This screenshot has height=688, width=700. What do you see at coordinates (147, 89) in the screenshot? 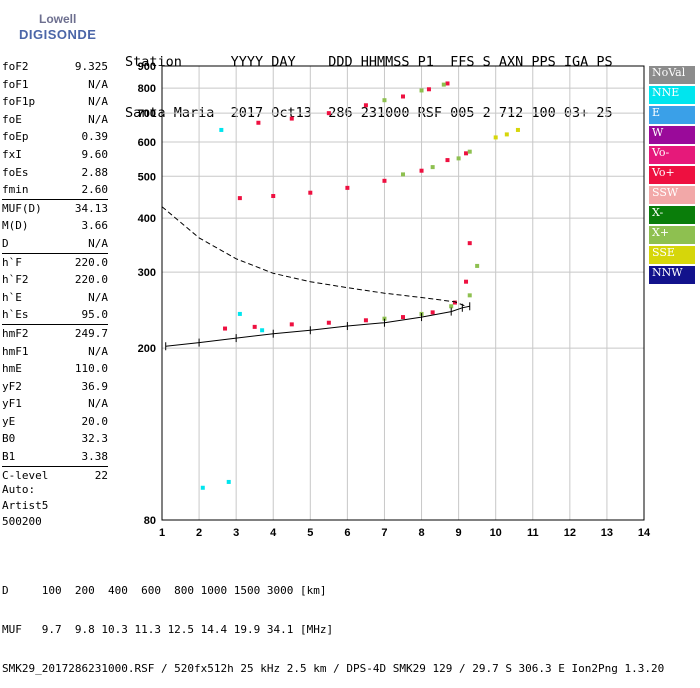
I see `y-tick-label: 800` at bounding box center [147, 89].